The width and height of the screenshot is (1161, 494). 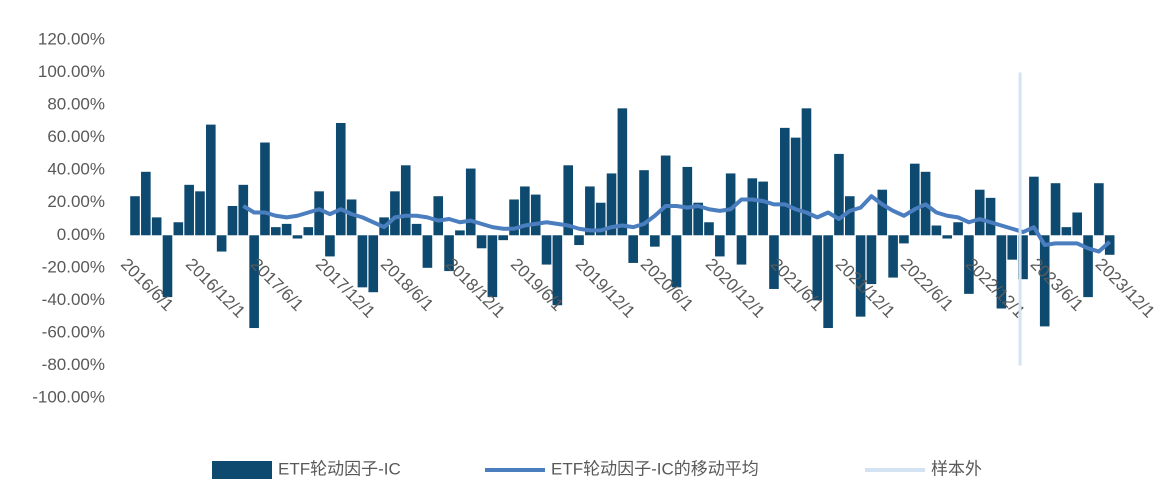 What do you see at coordinates (1125, 288) in the screenshot?
I see `x-tick-label: 2023/12/1` at bounding box center [1125, 288].